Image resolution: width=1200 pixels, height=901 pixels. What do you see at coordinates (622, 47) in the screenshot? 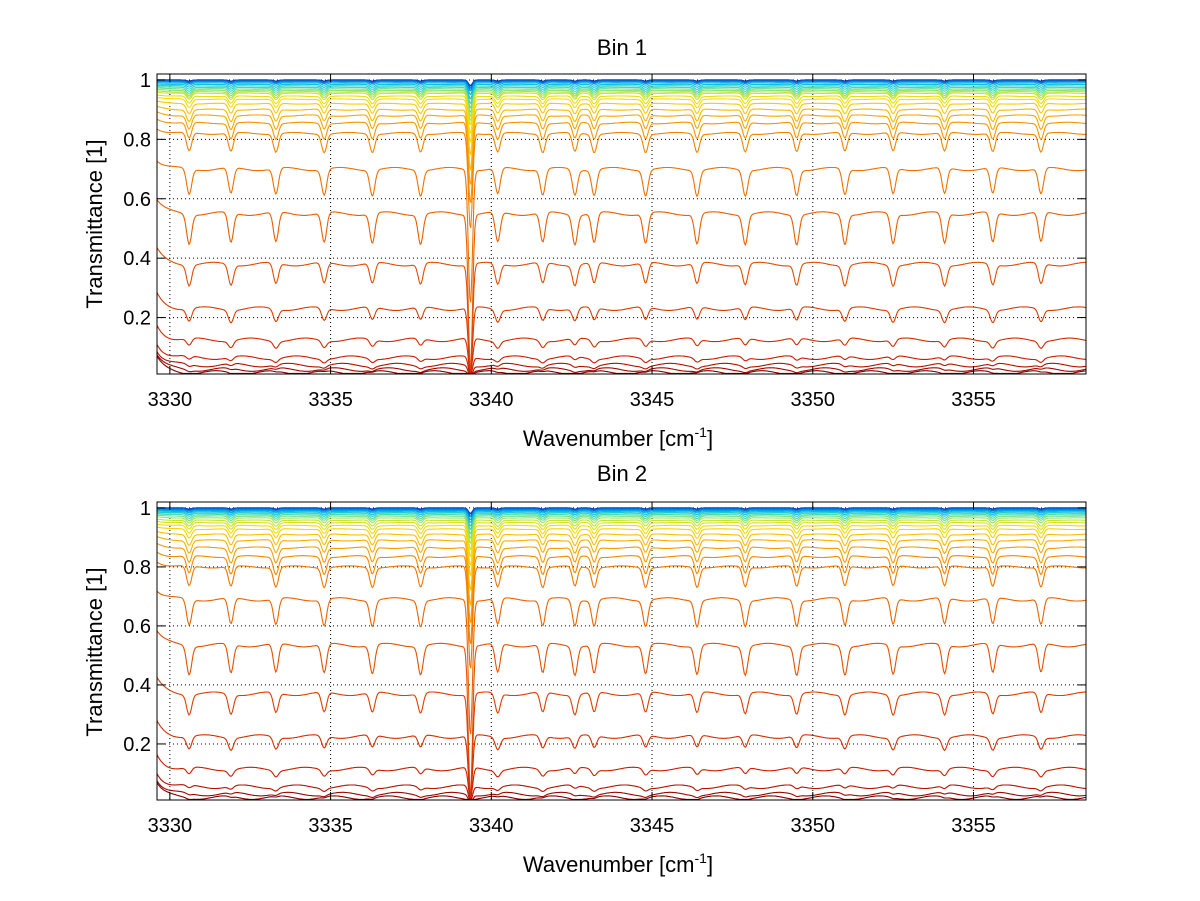
I see `chart-title: Bin 1` at bounding box center [622, 47].